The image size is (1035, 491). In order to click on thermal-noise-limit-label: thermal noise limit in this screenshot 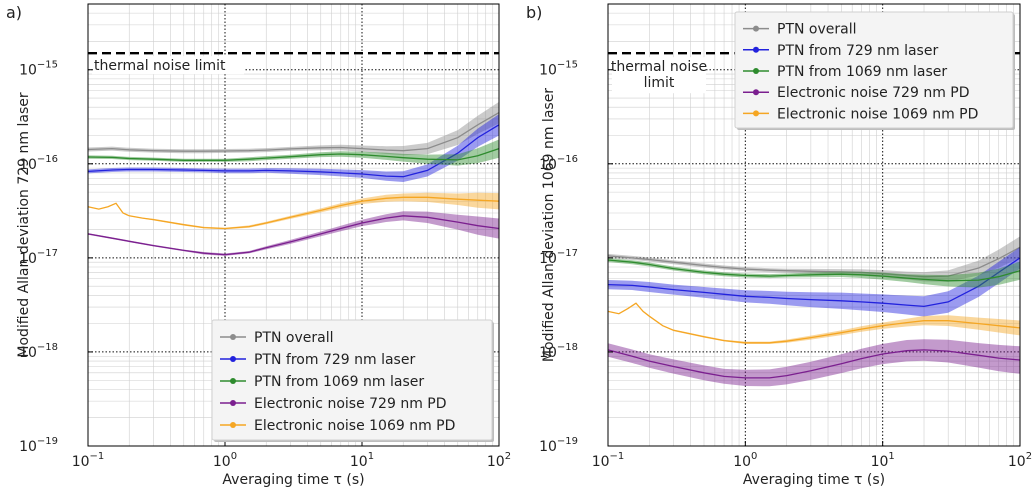, I will do `click(160, 66)`.